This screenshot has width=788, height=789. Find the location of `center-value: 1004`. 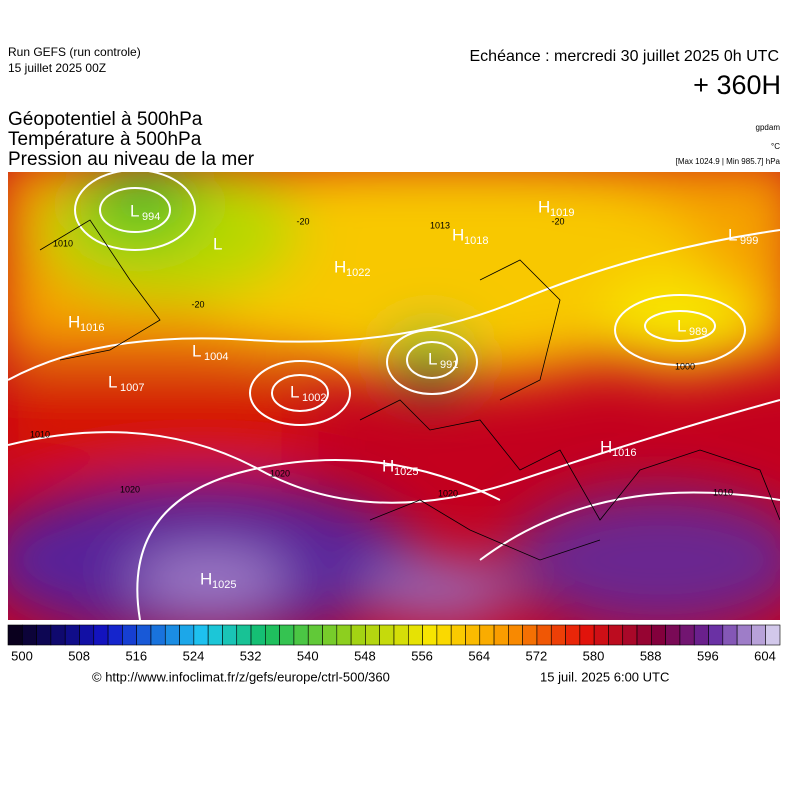

center-value: 1004 is located at coordinates (216, 357).